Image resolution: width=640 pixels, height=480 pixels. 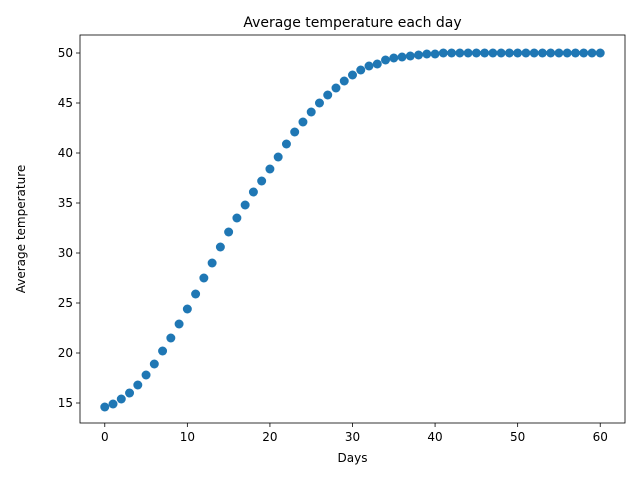 What do you see at coordinates (353, 458) in the screenshot?
I see `x-axis-label: Days` at bounding box center [353, 458].